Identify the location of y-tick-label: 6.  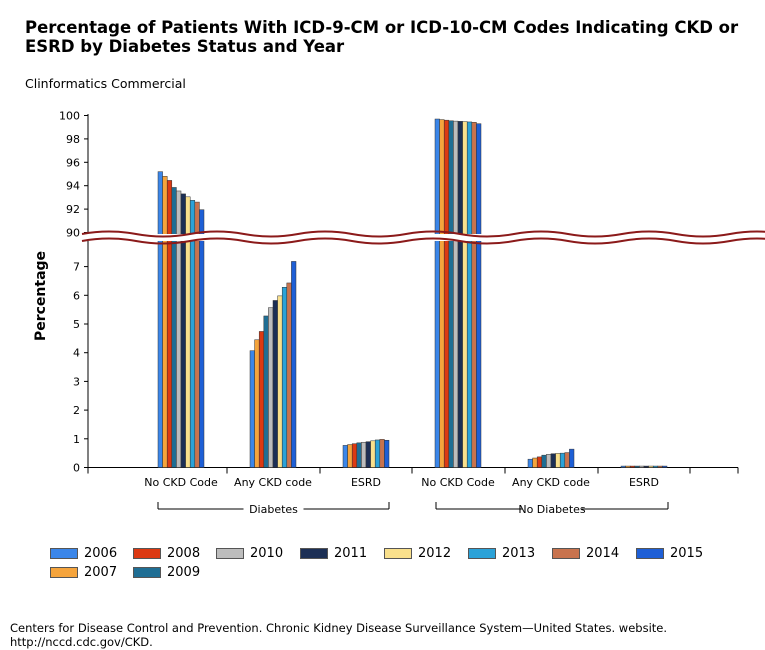
(76, 295).